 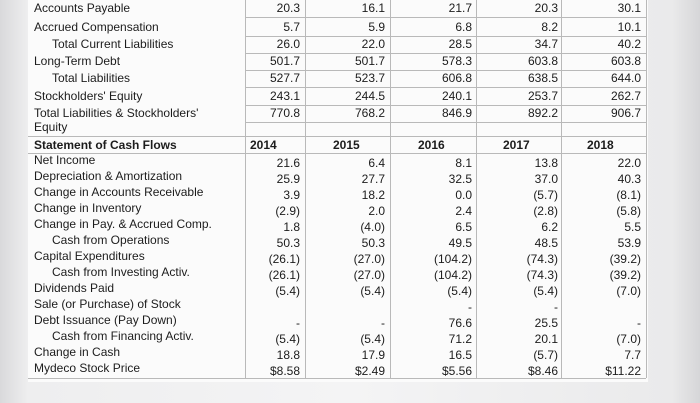 I want to click on cell-value: $11.22, so click(x=623, y=371).